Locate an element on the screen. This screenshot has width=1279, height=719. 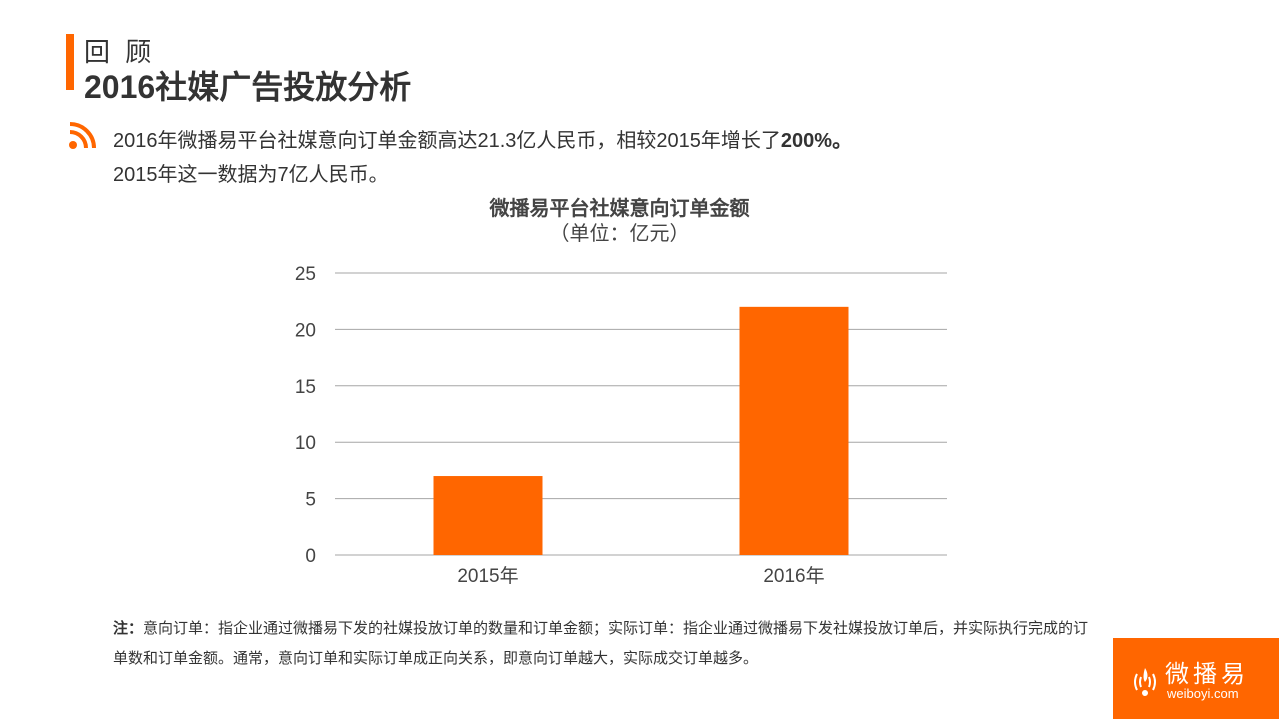
x-tick-label: 2016年 is located at coordinates (793, 576).